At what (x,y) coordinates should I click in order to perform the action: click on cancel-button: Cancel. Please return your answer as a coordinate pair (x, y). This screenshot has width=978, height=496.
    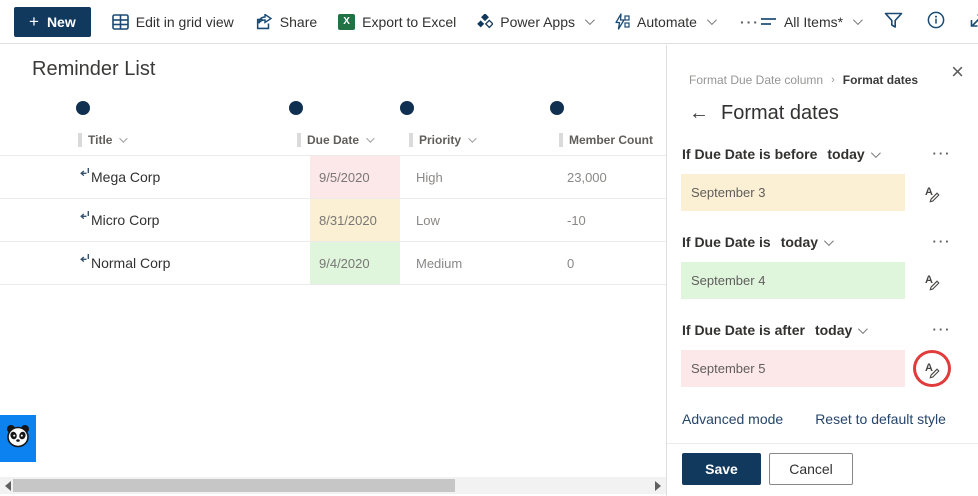
    Looking at the image, I should click on (811, 469).